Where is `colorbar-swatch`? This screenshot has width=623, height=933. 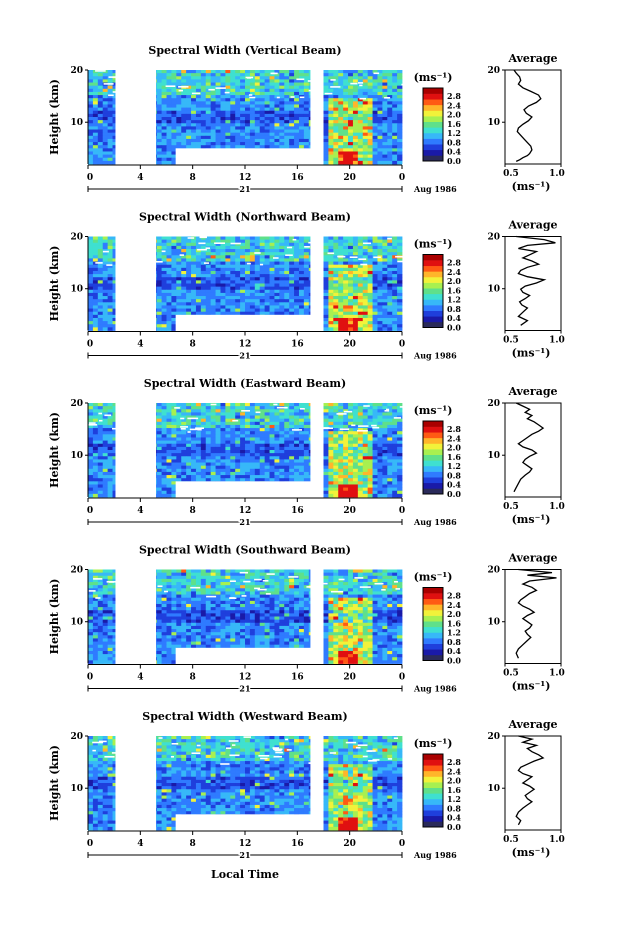
colorbar-swatch is located at coordinates (433, 286).